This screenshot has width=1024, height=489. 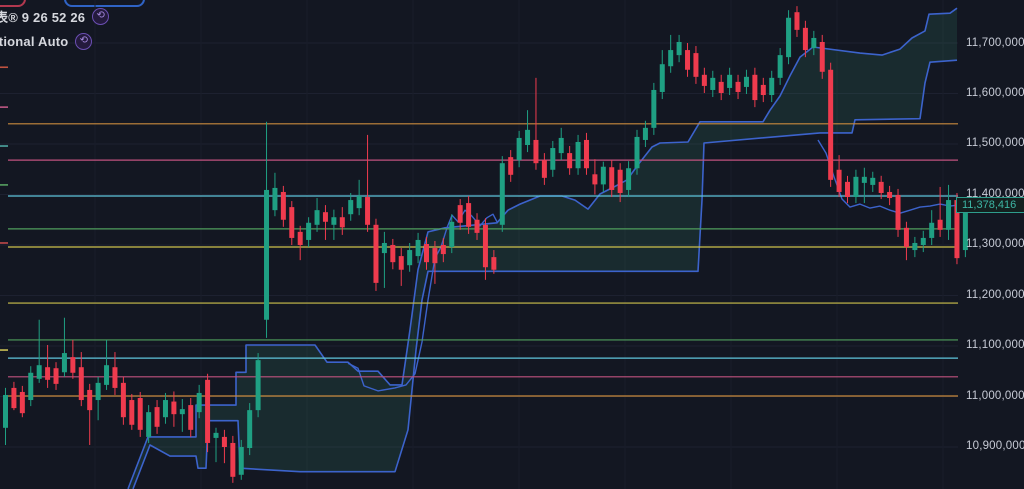 What do you see at coordinates (995, 395) in the screenshot?
I see `price-axis-label: 11,000,000` at bounding box center [995, 395].